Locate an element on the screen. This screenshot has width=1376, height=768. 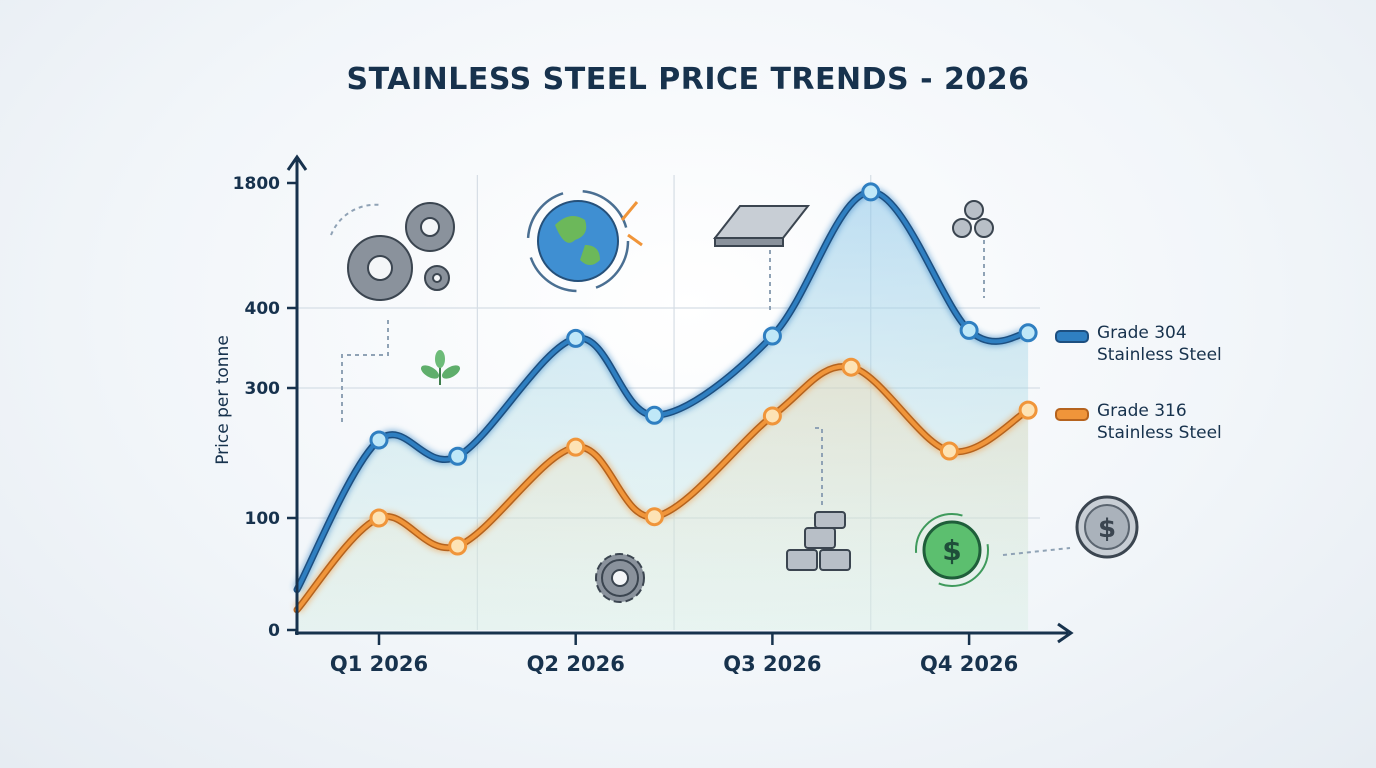
y-tick-label: 1800 is located at coordinates (256, 184).